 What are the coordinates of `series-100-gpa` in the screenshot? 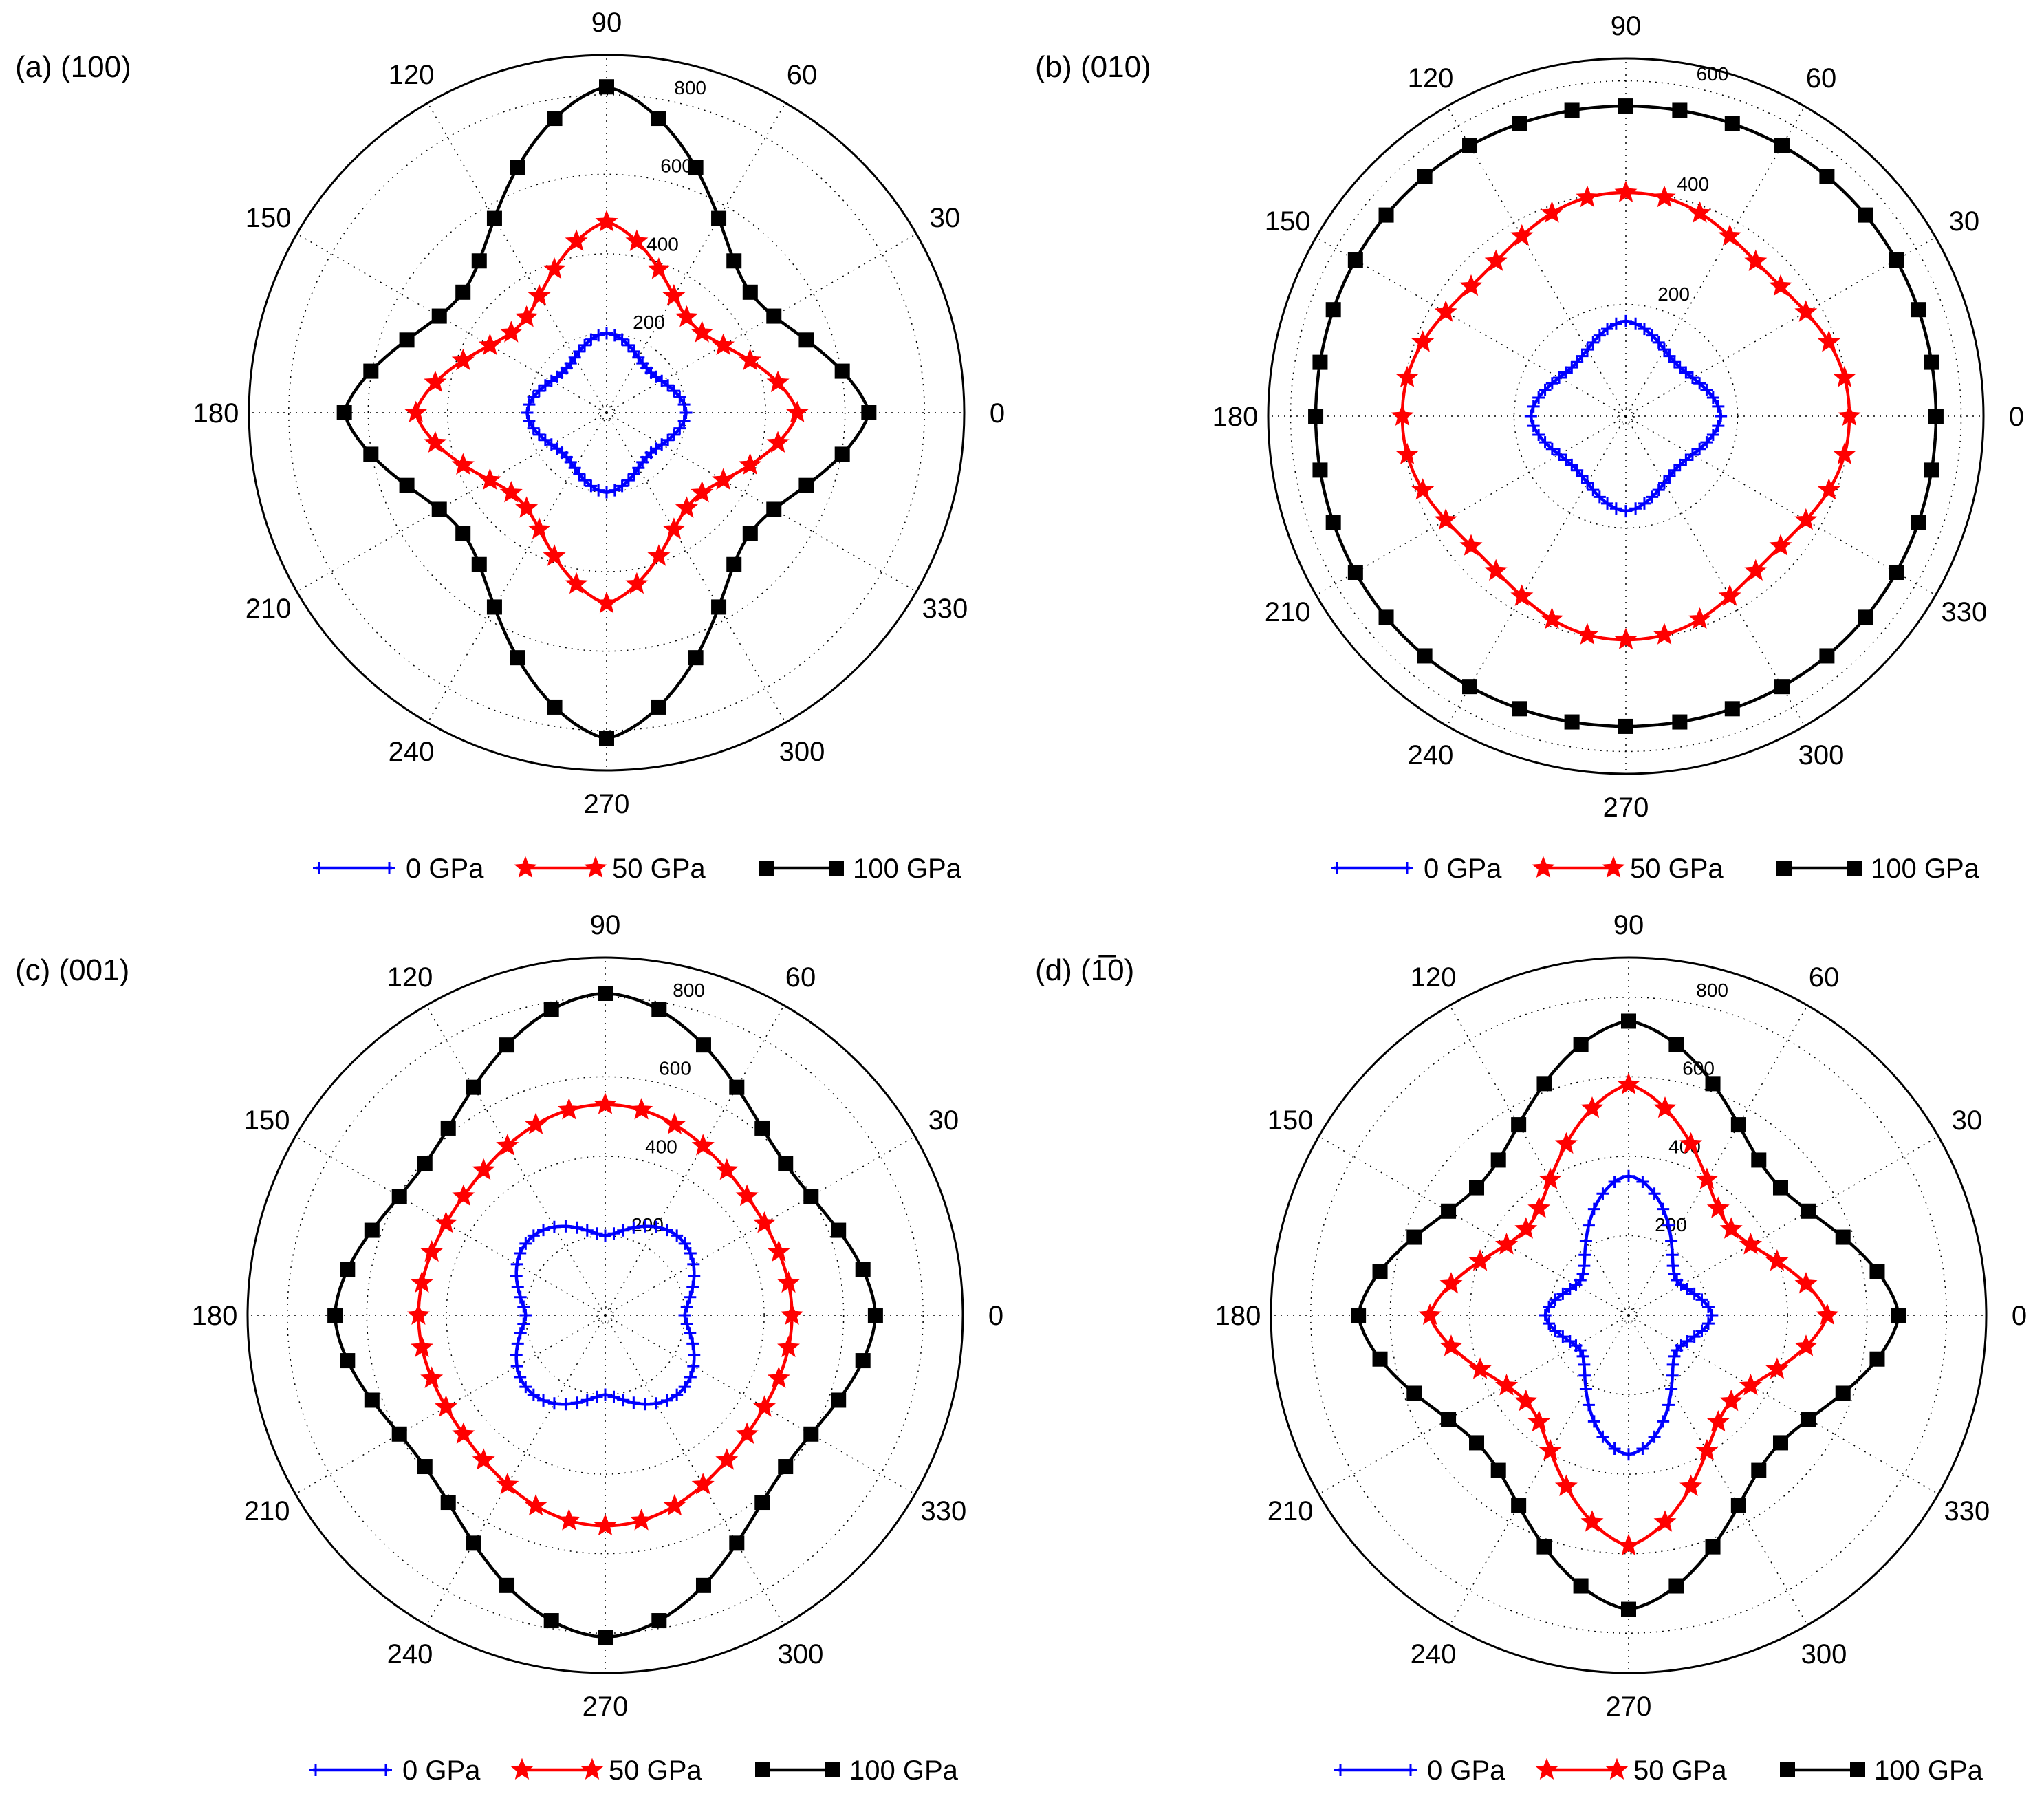 It's located at (606, 412).